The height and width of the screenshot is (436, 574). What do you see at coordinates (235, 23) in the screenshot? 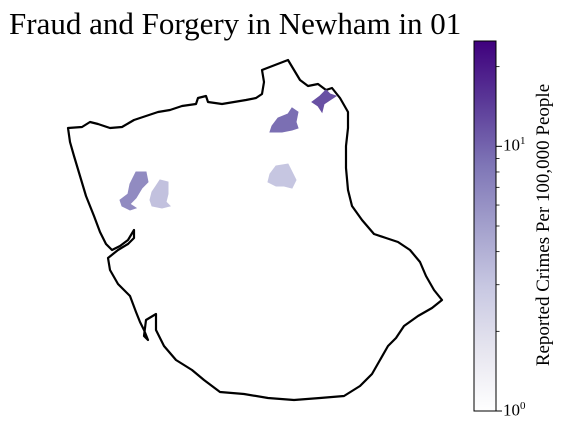
I see `map-title: Fraud and Forgery in Newham in 01` at bounding box center [235, 23].